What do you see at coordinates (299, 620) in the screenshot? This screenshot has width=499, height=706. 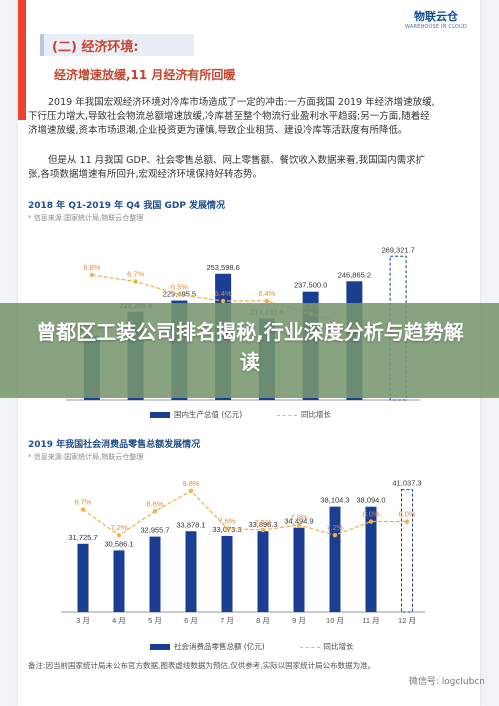 I see `x-tick-label: 9 月` at bounding box center [299, 620].